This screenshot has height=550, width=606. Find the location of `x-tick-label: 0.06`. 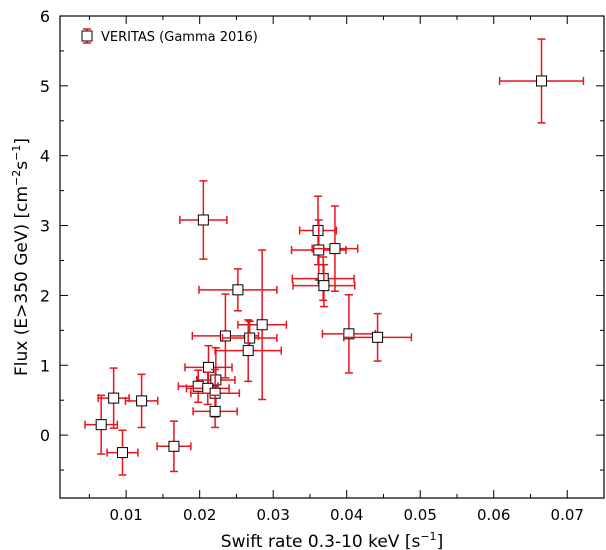

x-tick-label: 0.06 is located at coordinates (493, 515).